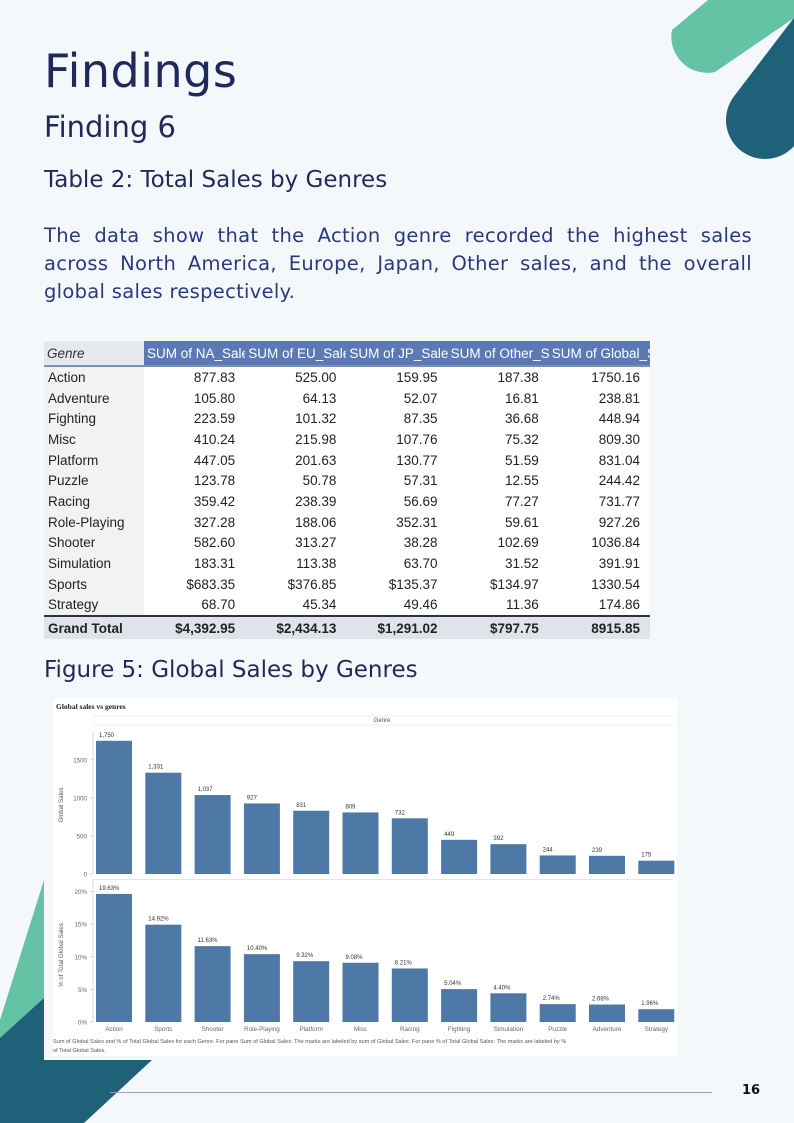 The image size is (794, 1123). I want to click on value-cell: 359.42, so click(214, 501).